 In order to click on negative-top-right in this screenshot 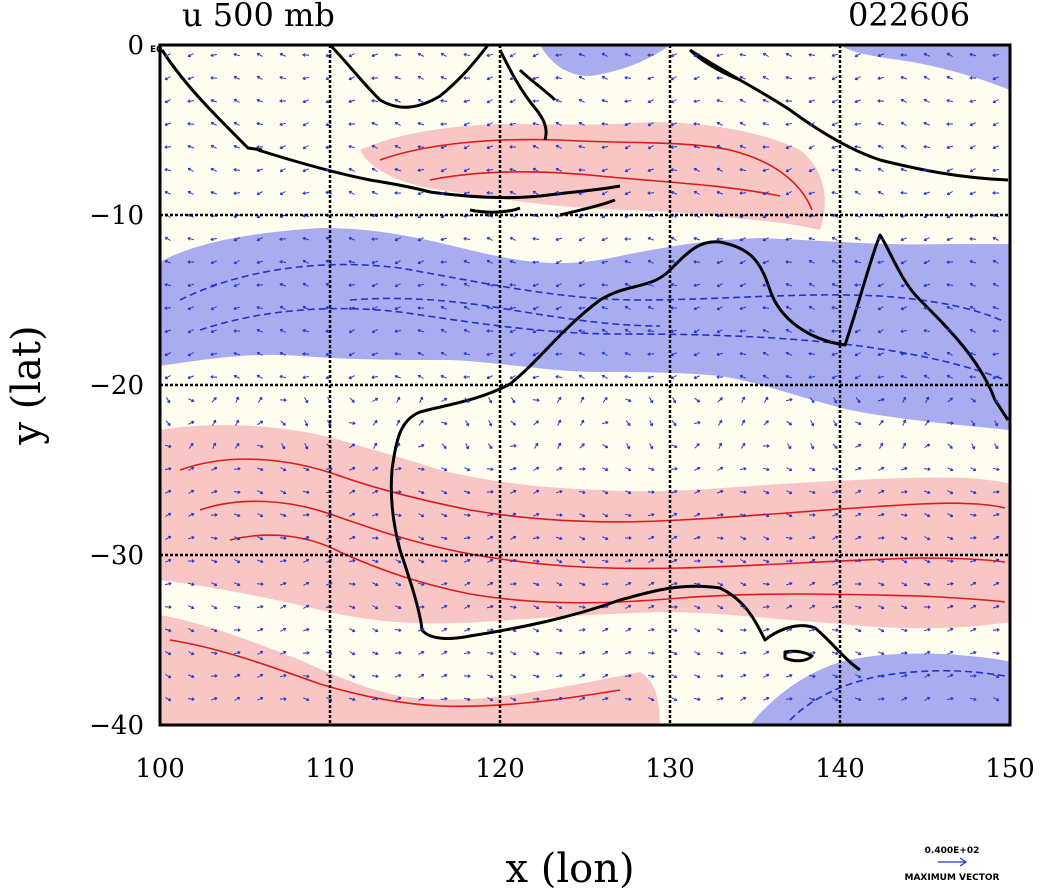, I will do `click(925, 67)`.